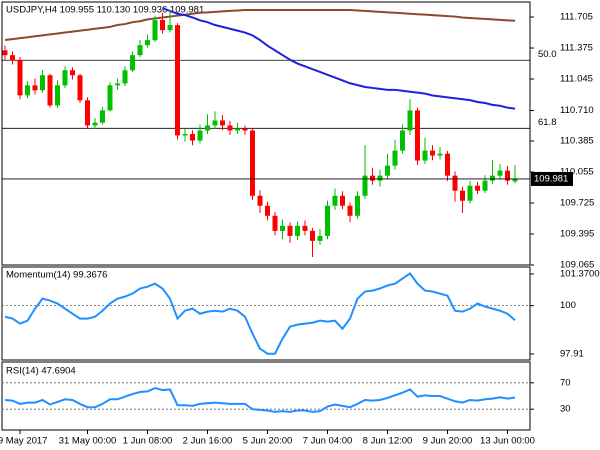  I want to click on y-tick-label: 30, so click(565, 409).